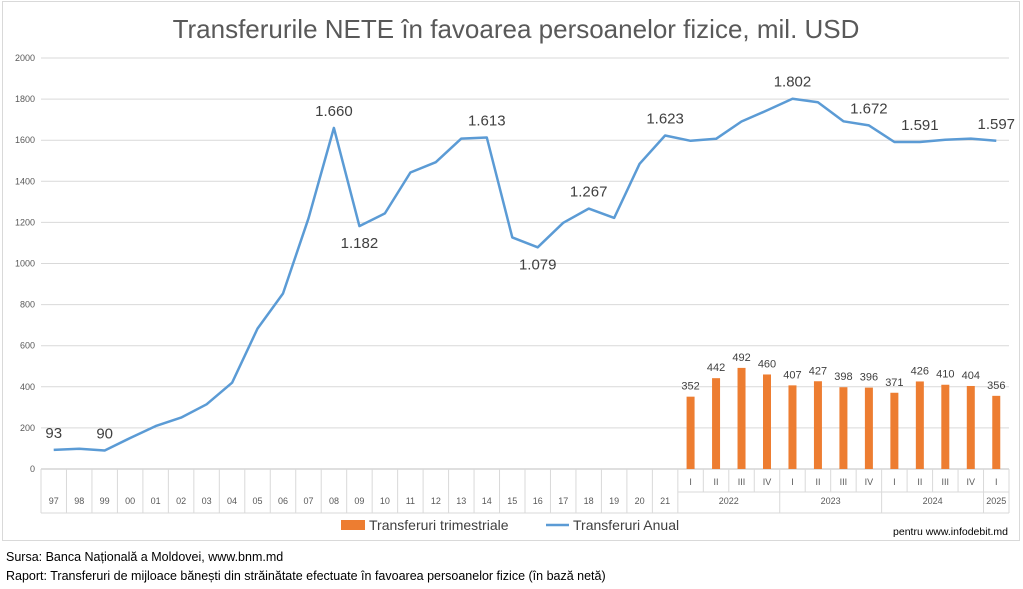  What do you see at coordinates (461, 501) in the screenshot?
I see `x-tick-label: 13` at bounding box center [461, 501].